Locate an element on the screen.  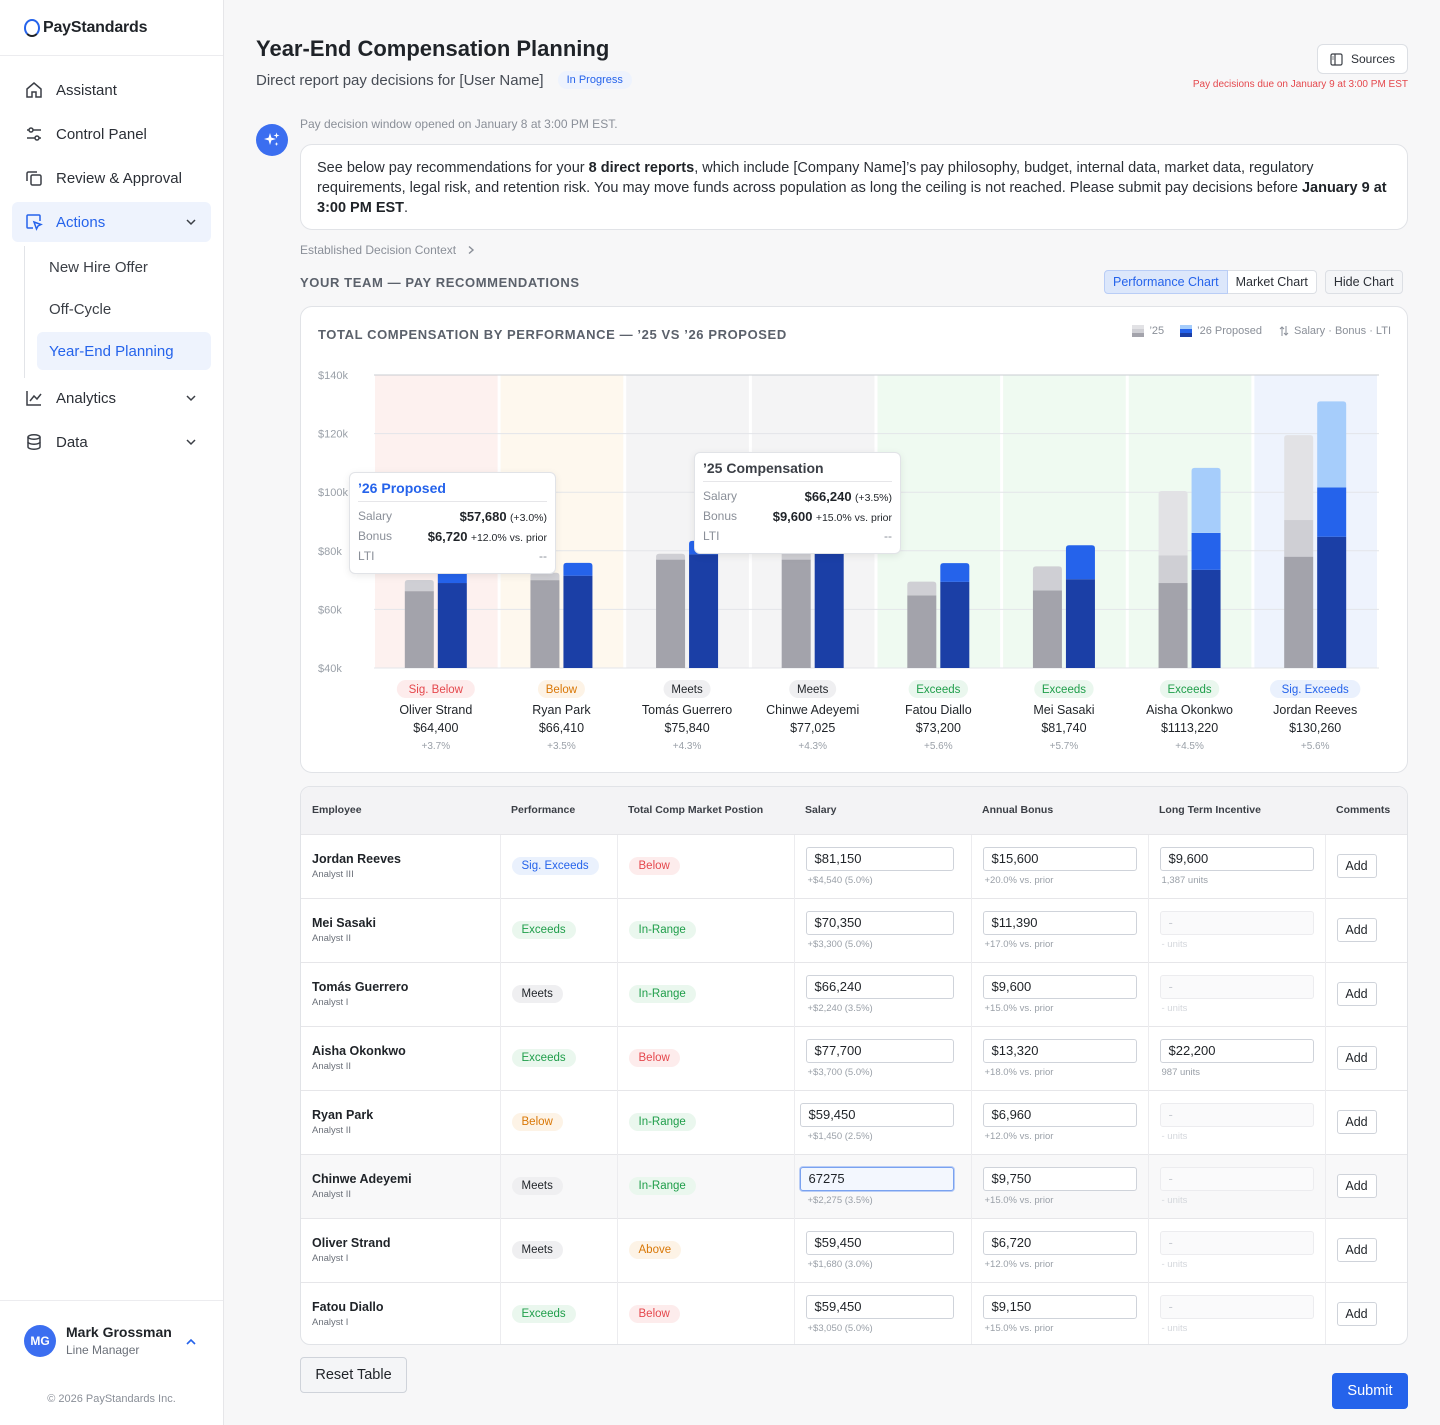
bonus-change: +18.0% vs. prior is located at coordinates (1019, 1072).